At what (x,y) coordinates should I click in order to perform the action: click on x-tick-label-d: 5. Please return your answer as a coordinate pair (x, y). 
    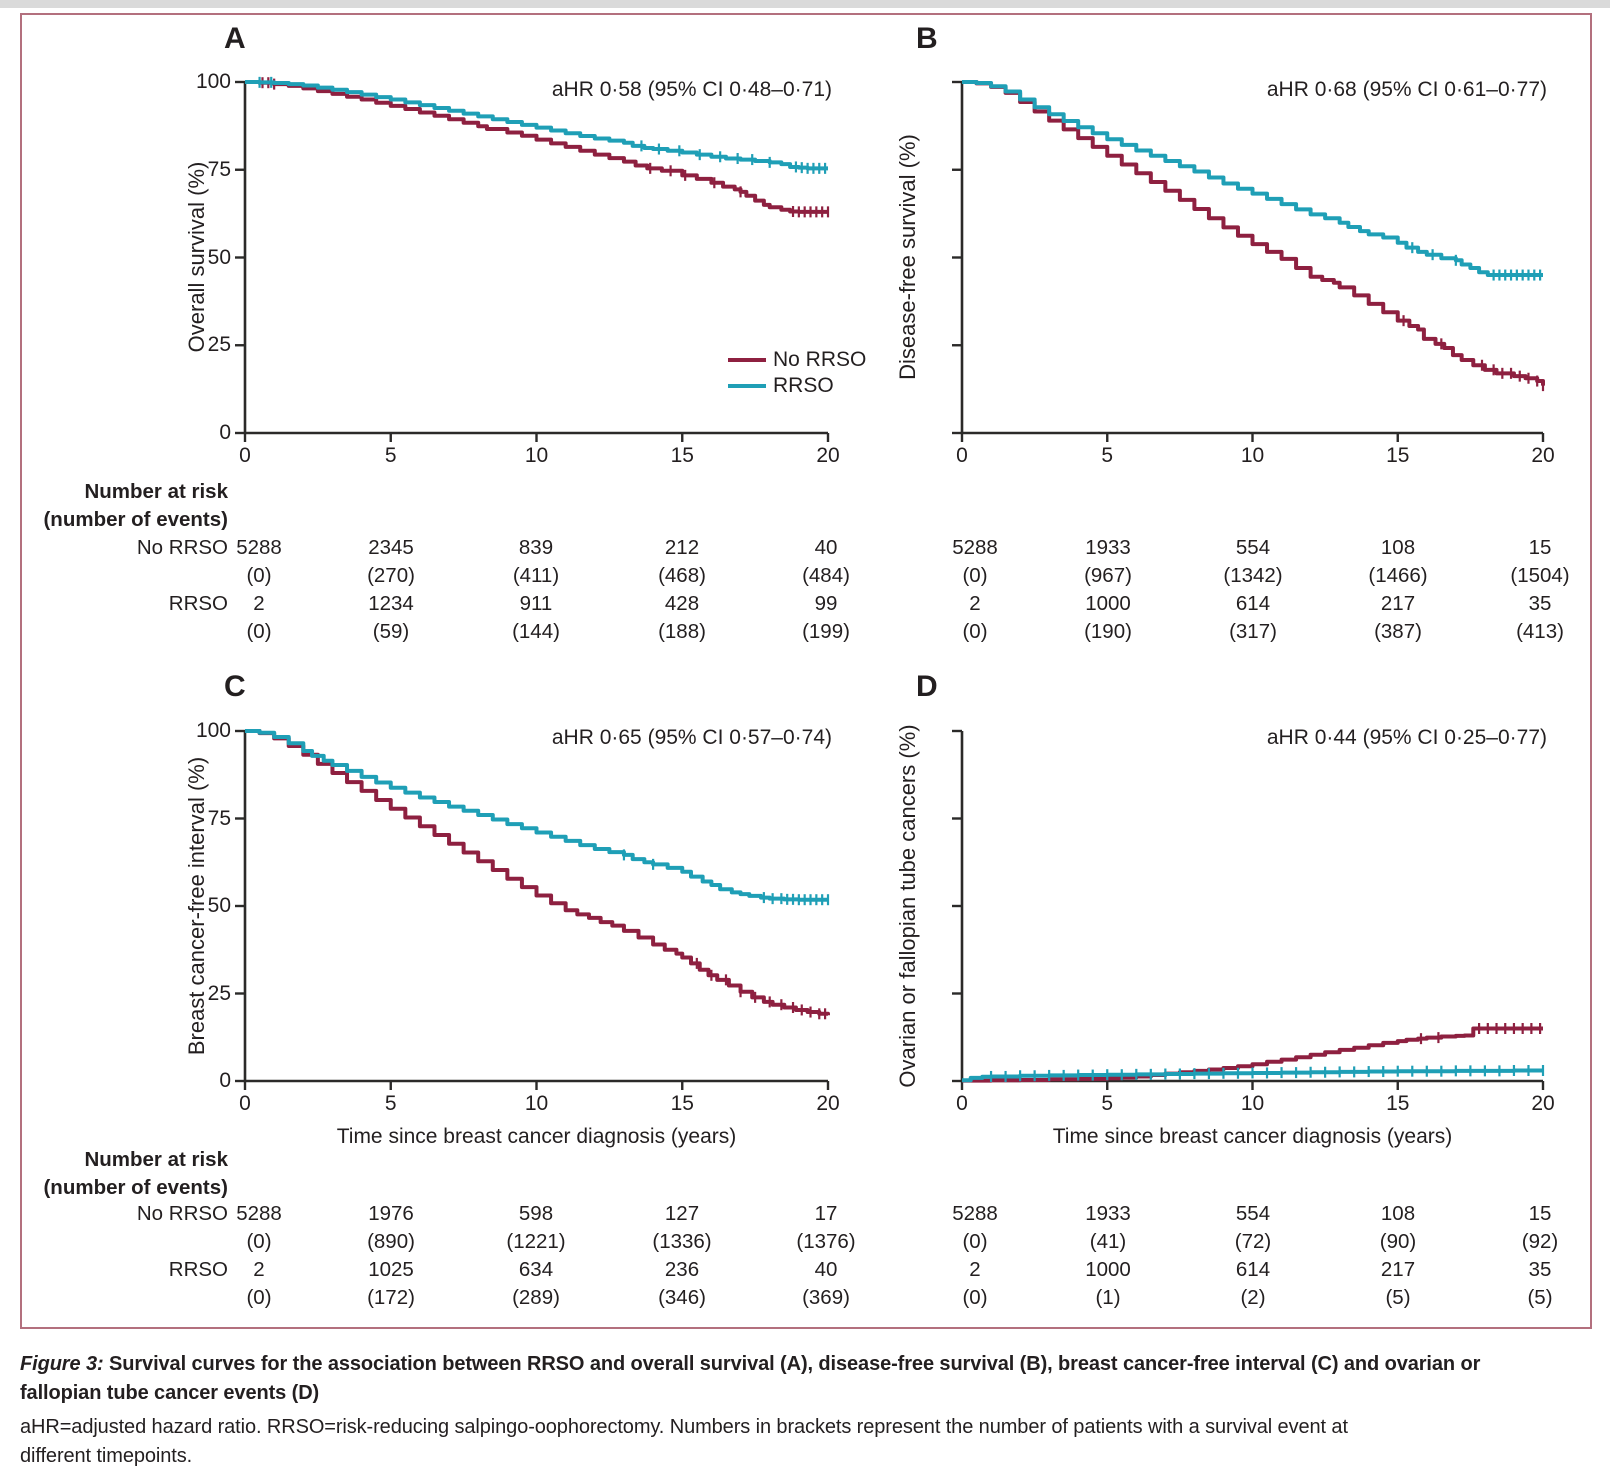
    Looking at the image, I should click on (1107, 1103).